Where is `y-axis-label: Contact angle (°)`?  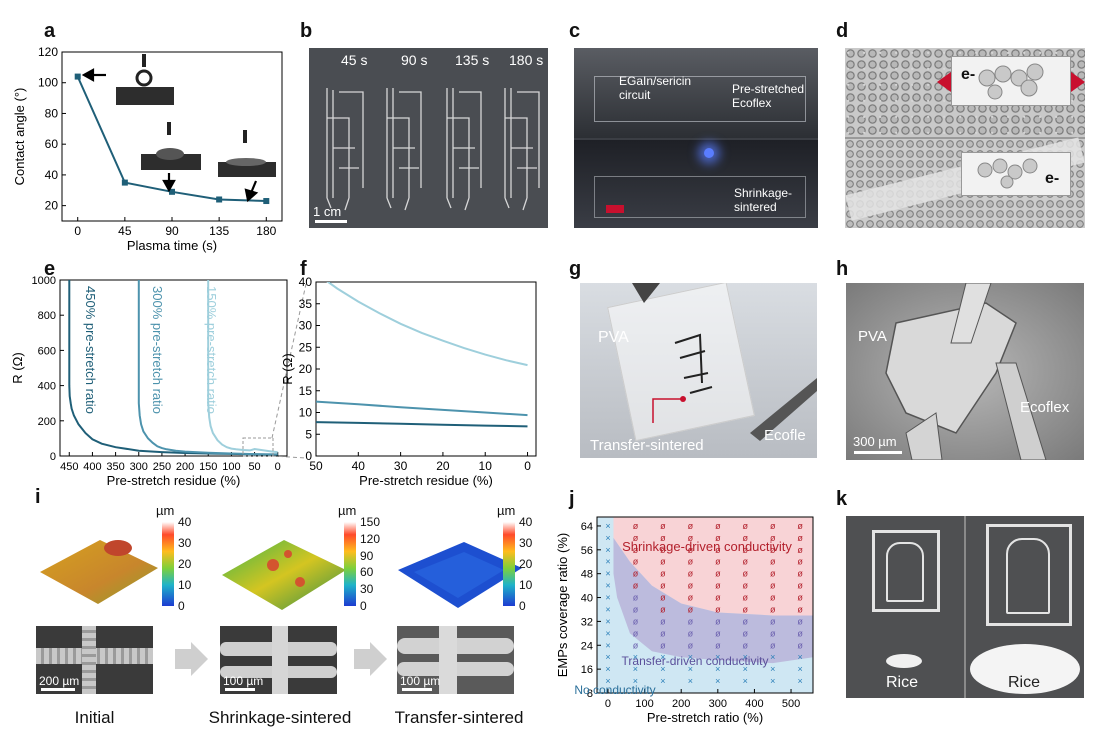
y-axis-label: Contact angle (°) is located at coordinates (19, 137).